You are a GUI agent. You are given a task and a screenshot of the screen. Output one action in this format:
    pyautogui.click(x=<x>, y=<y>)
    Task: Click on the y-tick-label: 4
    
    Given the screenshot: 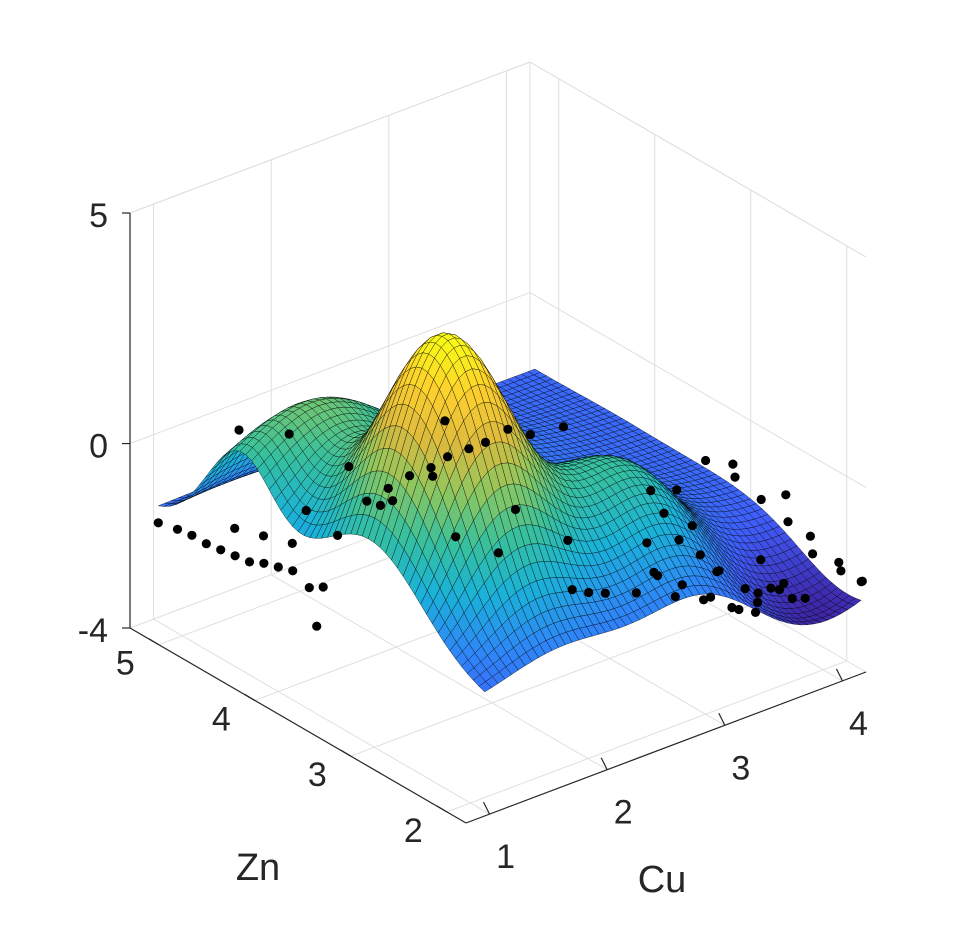 What is the action you would take?
    pyautogui.click(x=221, y=719)
    